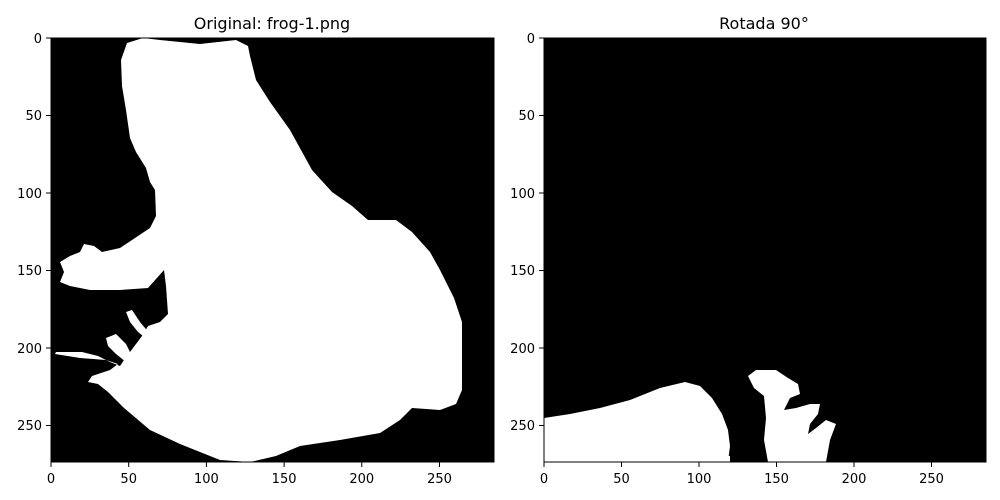 The height and width of the screenshot is (500, 1000). What do you see at coordinates (726, 459) in the screenshot?
I see `frog-toe-rotated` at bounding box center [726, 459].